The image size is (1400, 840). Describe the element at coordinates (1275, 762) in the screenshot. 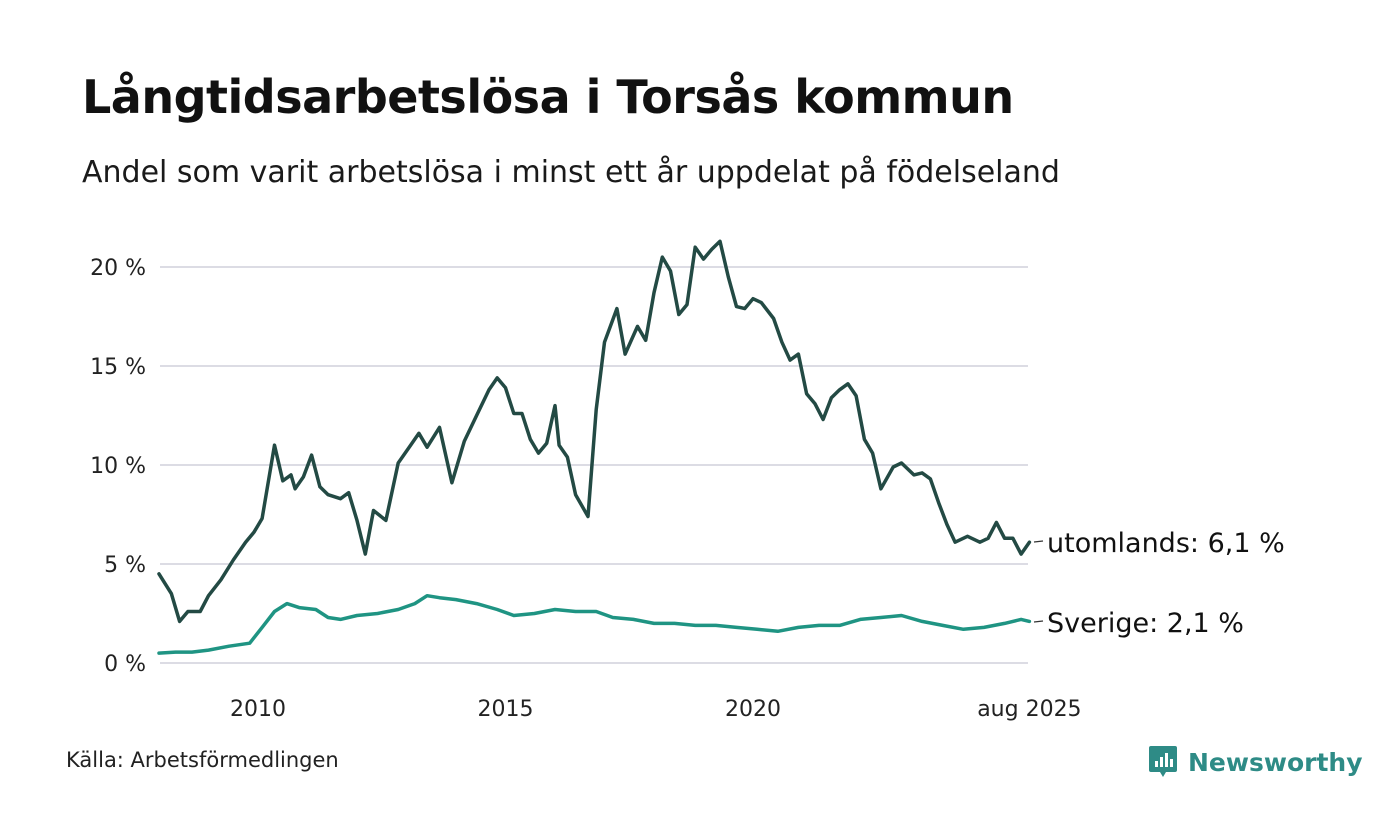

I see `brand-name: Newsworthy` at that location.